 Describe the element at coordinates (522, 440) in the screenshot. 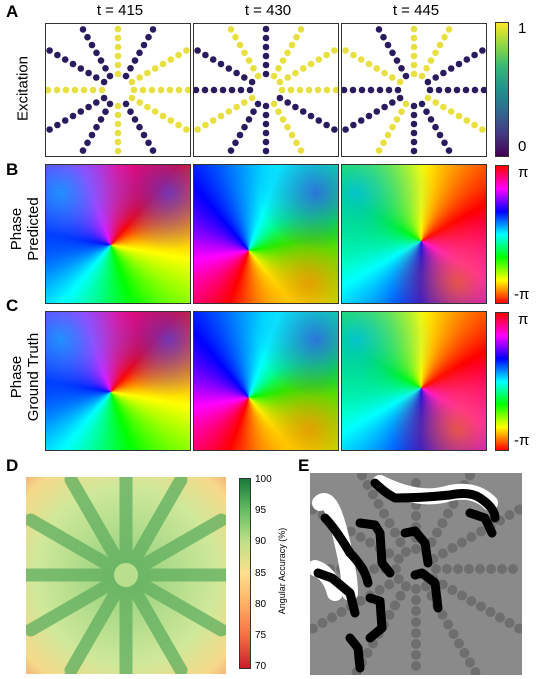

I see `phase-ground-truth-colorbar-tick-min: -π` at that location.